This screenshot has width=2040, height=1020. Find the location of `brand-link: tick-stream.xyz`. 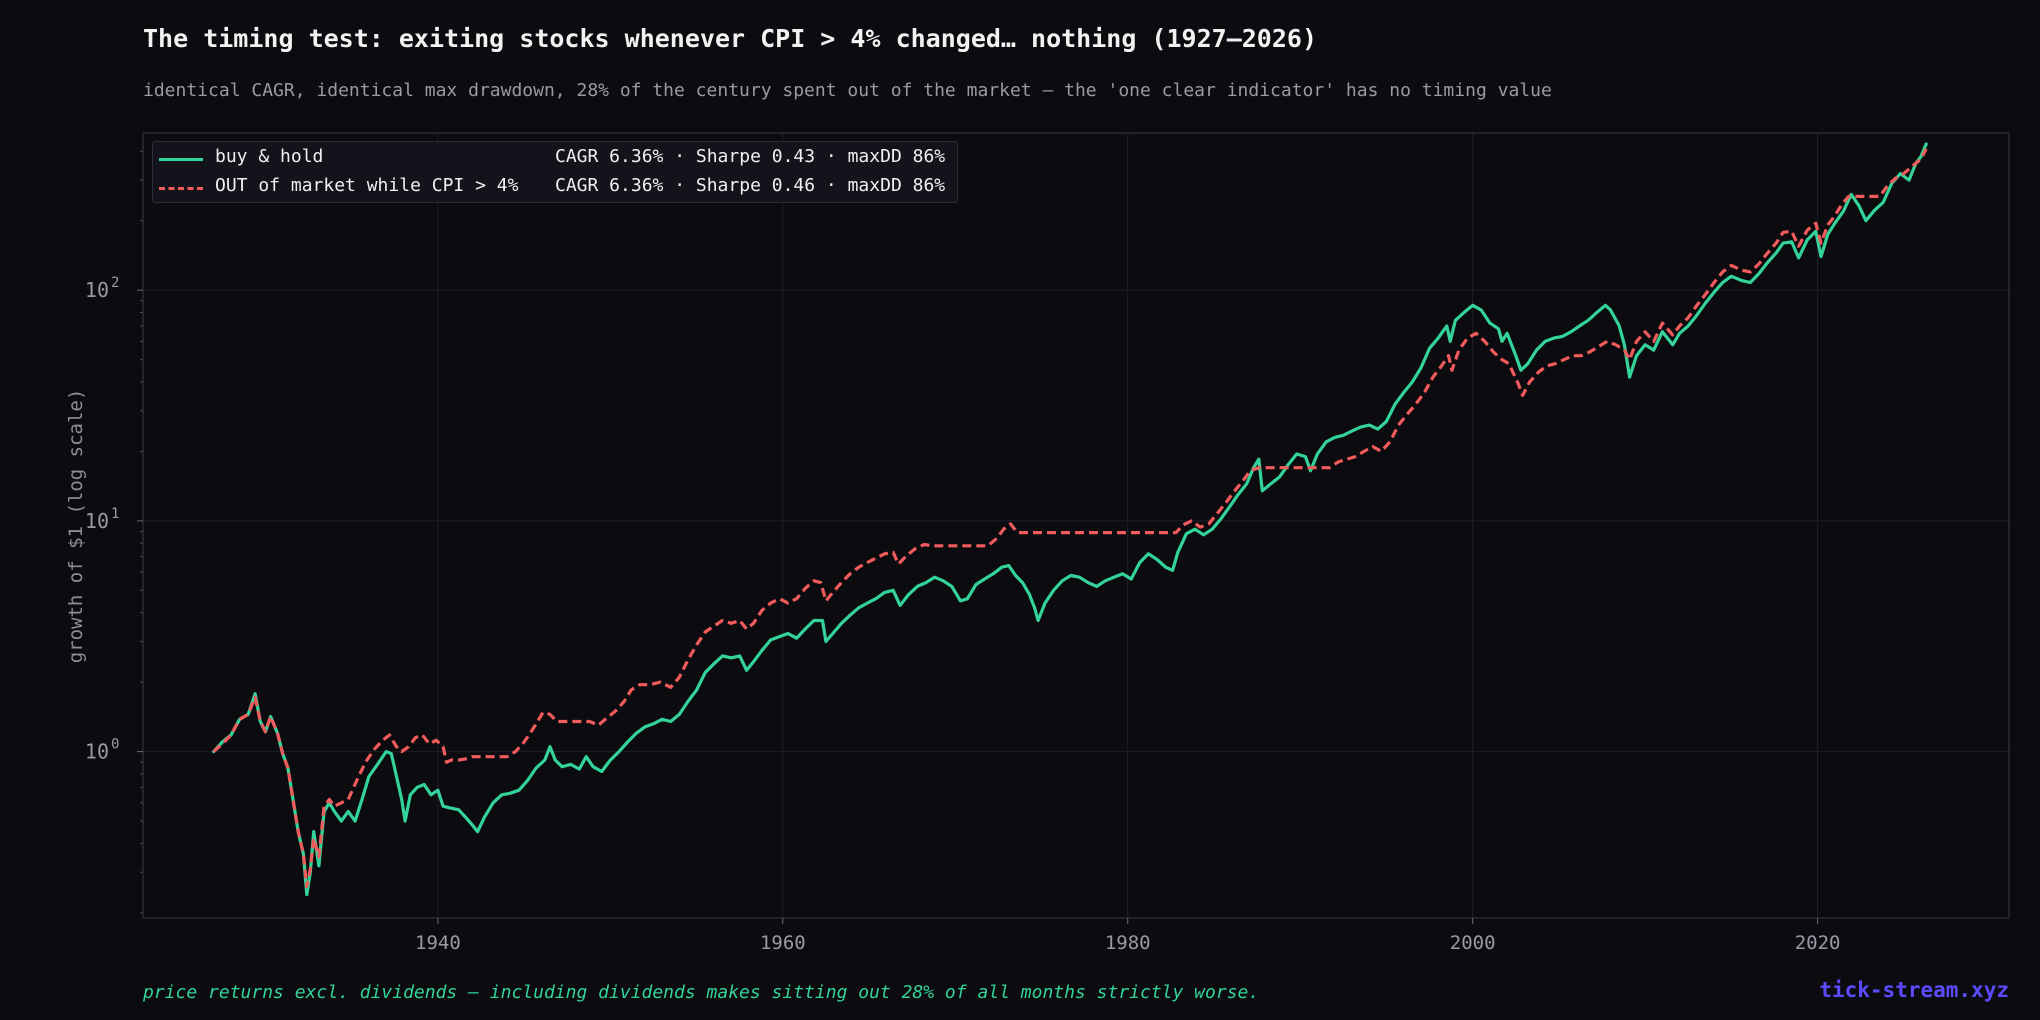

brand-link: tick-stream.xyz is located at coordinates (1914, 990).